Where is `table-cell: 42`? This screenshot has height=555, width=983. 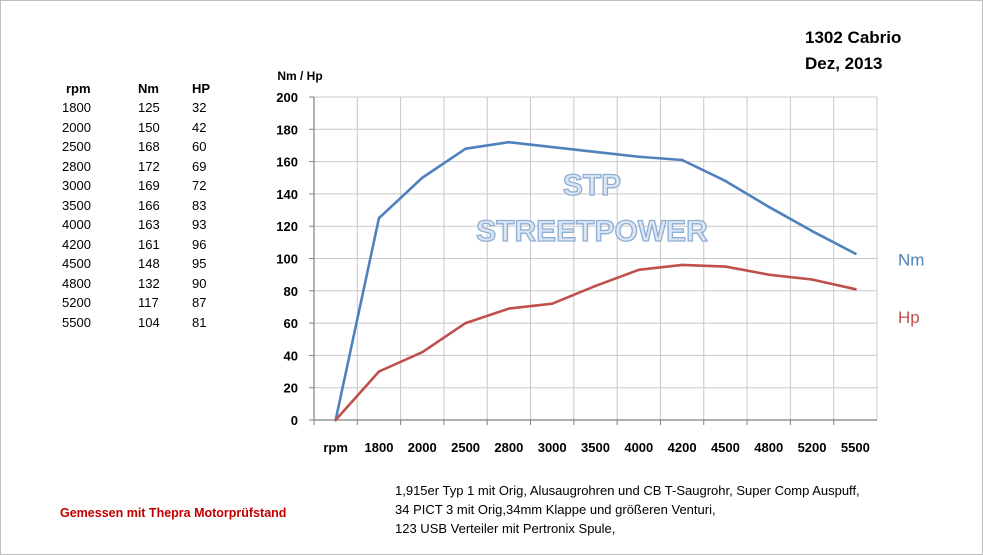
table-cell: 42 is located at coordinates (199, 127).